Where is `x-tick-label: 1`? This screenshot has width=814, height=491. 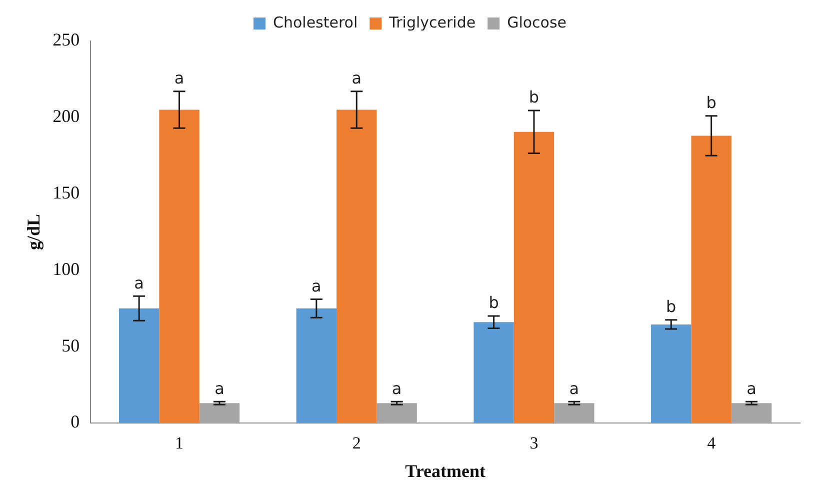
x-tick-label: 1 is located at coordinates (179, 443).